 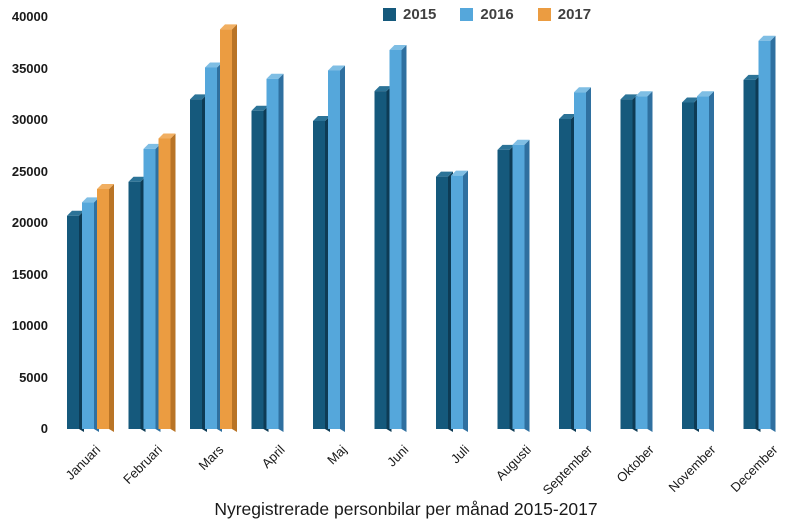 I want to click on bar-2016-augusti, so click(x=518, y=286).